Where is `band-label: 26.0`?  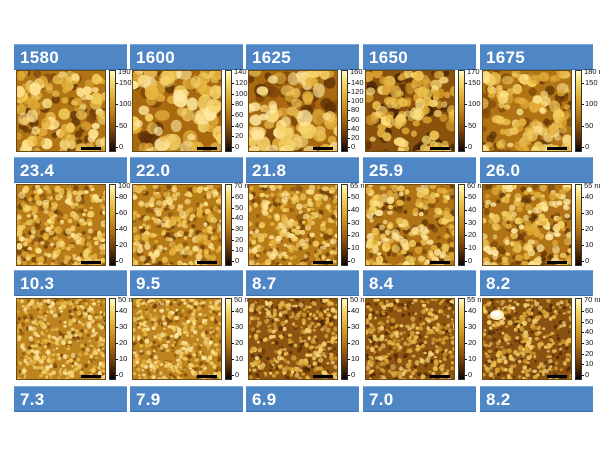 band-label: 26.0 is located at coordinates (503, 170).